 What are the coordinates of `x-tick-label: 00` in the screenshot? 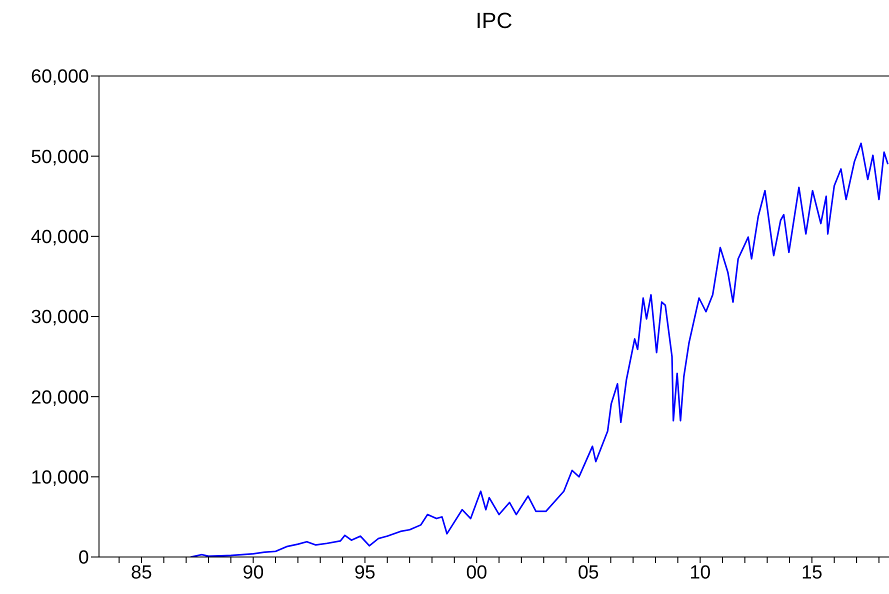 It's located at (477, 573).